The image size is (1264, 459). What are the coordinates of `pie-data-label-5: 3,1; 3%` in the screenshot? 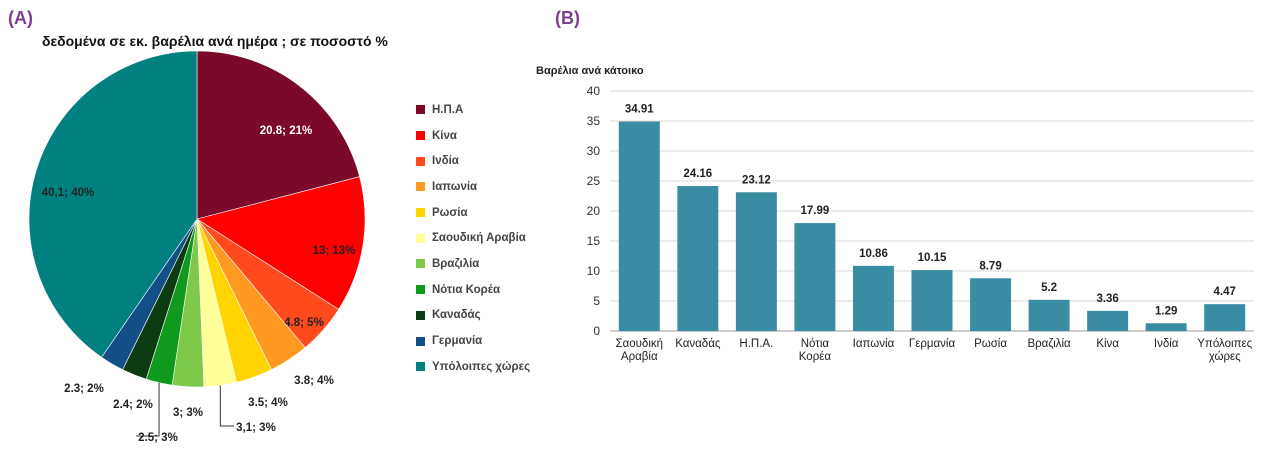 It's located at (256, 428).